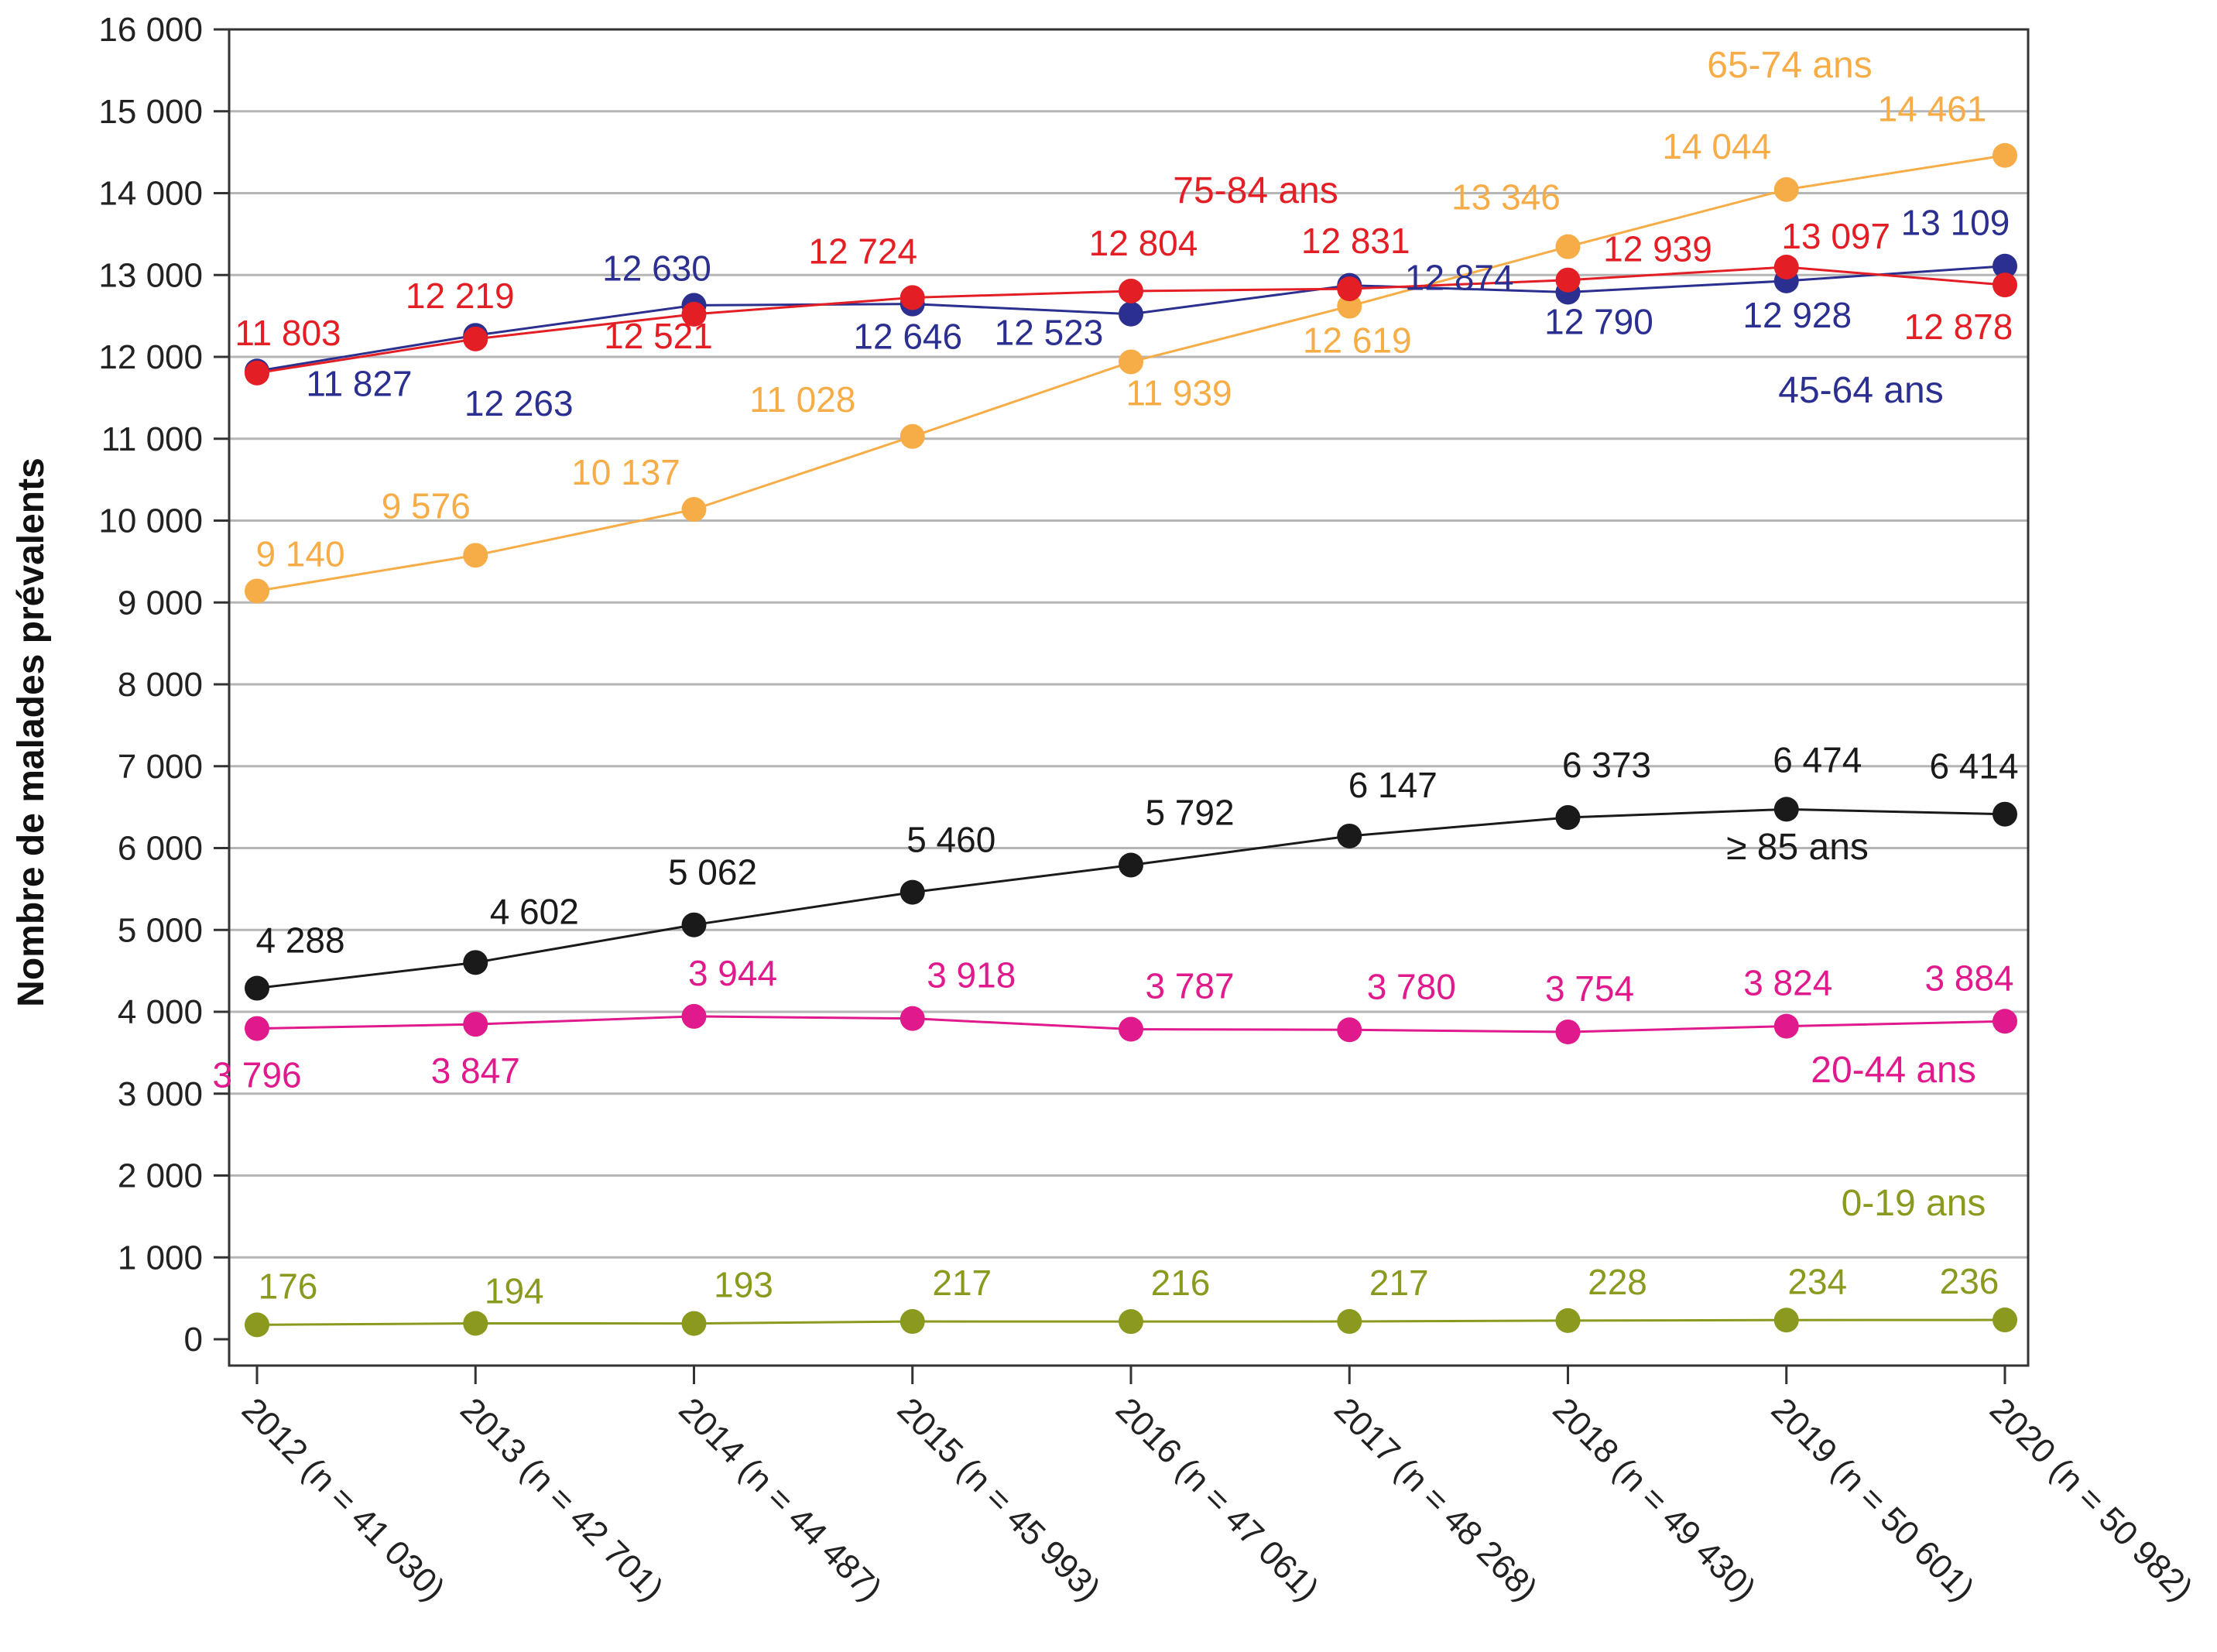 This screenshot has height=1652, width=2217. Describe the element at coordinates (475, 1070) in the screenshot. I see `data-label: 3 847` at that location.